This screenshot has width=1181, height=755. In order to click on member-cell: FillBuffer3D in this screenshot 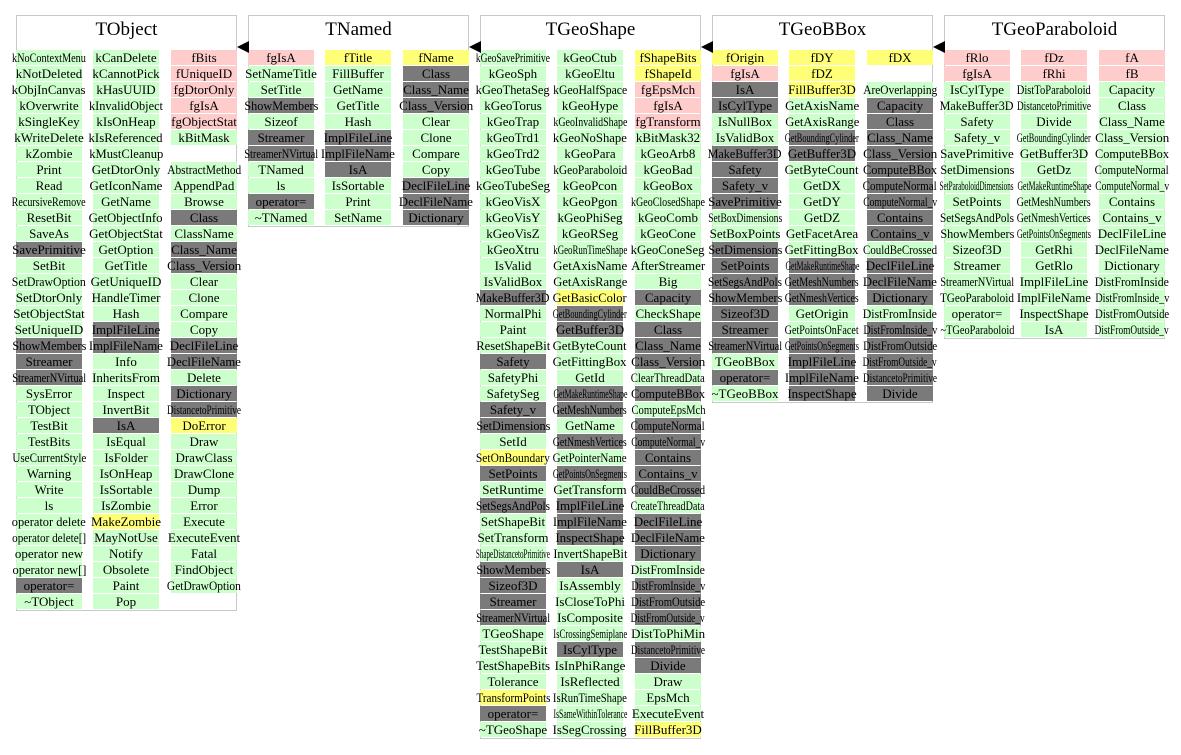, I will do `click(822, 89)`.